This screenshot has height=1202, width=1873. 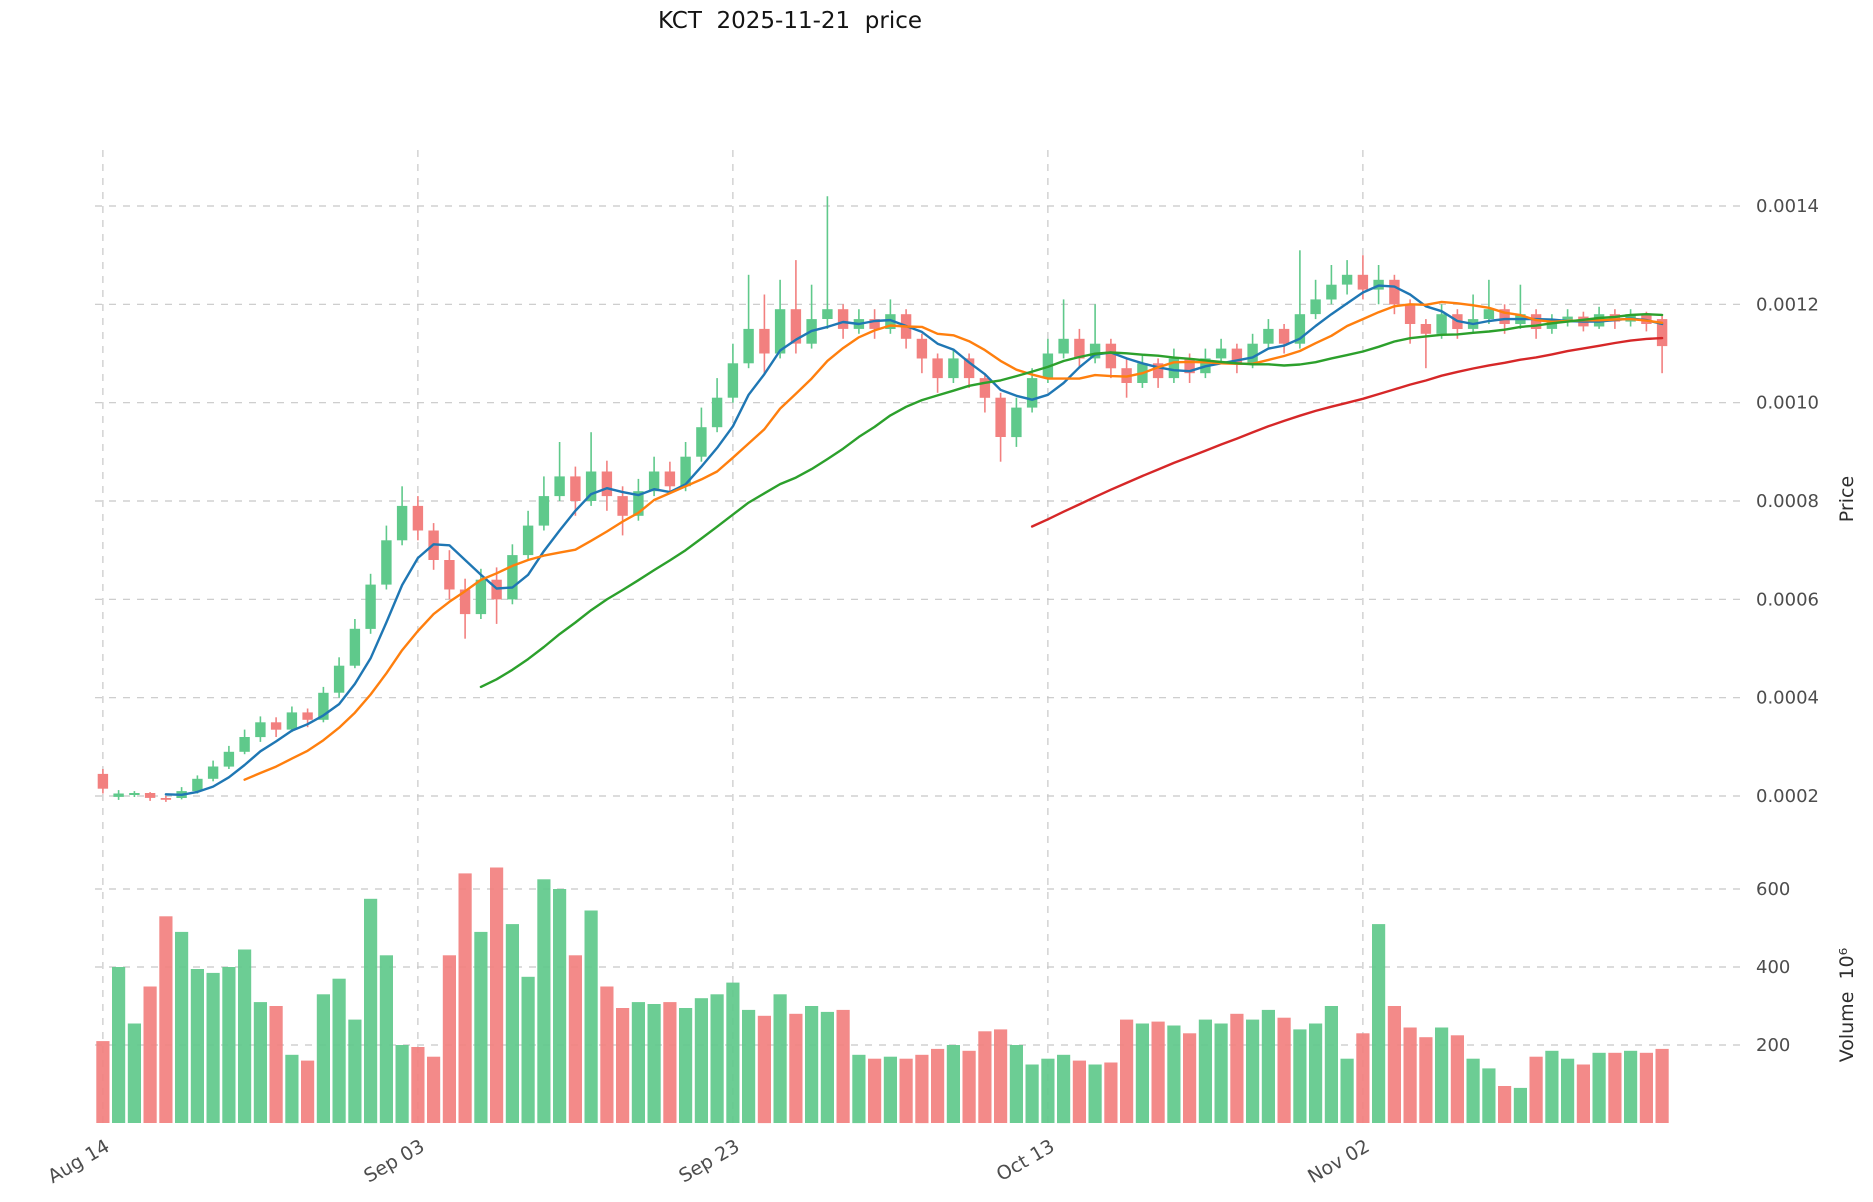 I want to click on x-tick-label: Nov 02, so click(x=1338, y=1161).